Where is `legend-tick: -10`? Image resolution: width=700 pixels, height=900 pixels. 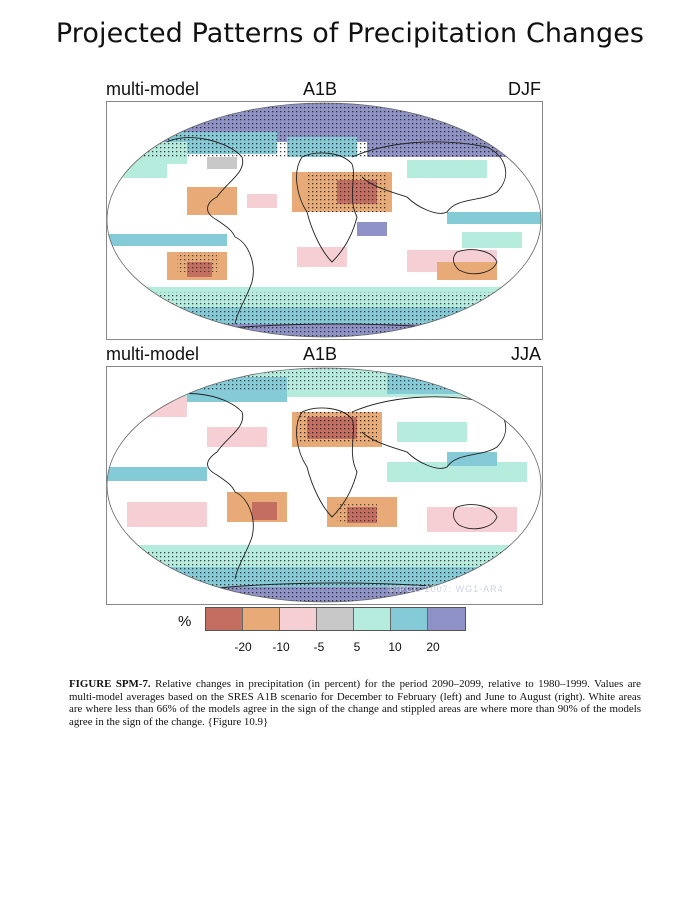
legend-tick: -10 is located at coordinates (281, 647).